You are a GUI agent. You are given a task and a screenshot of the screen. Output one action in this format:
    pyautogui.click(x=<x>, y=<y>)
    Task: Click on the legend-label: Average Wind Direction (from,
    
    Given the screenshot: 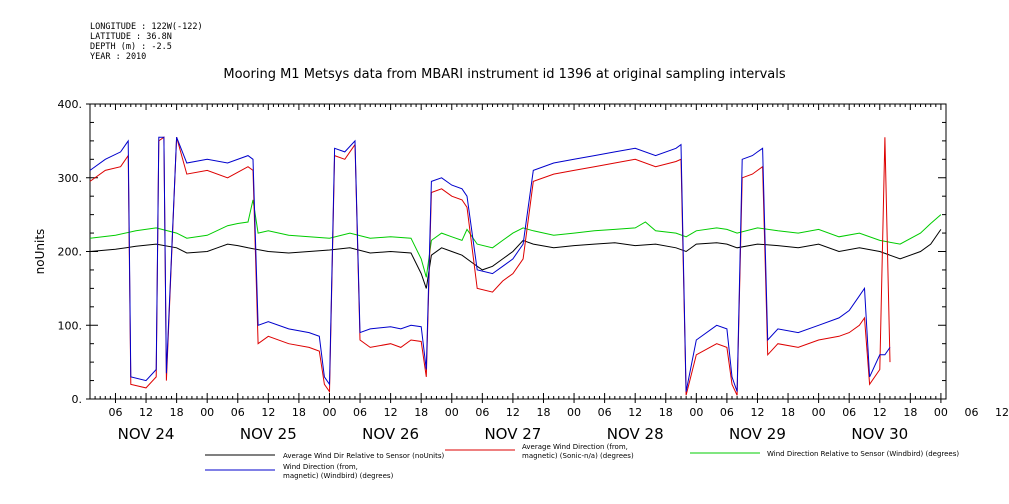 What is the action you would take?
    pyautogui.click(x=575, y=447)
    